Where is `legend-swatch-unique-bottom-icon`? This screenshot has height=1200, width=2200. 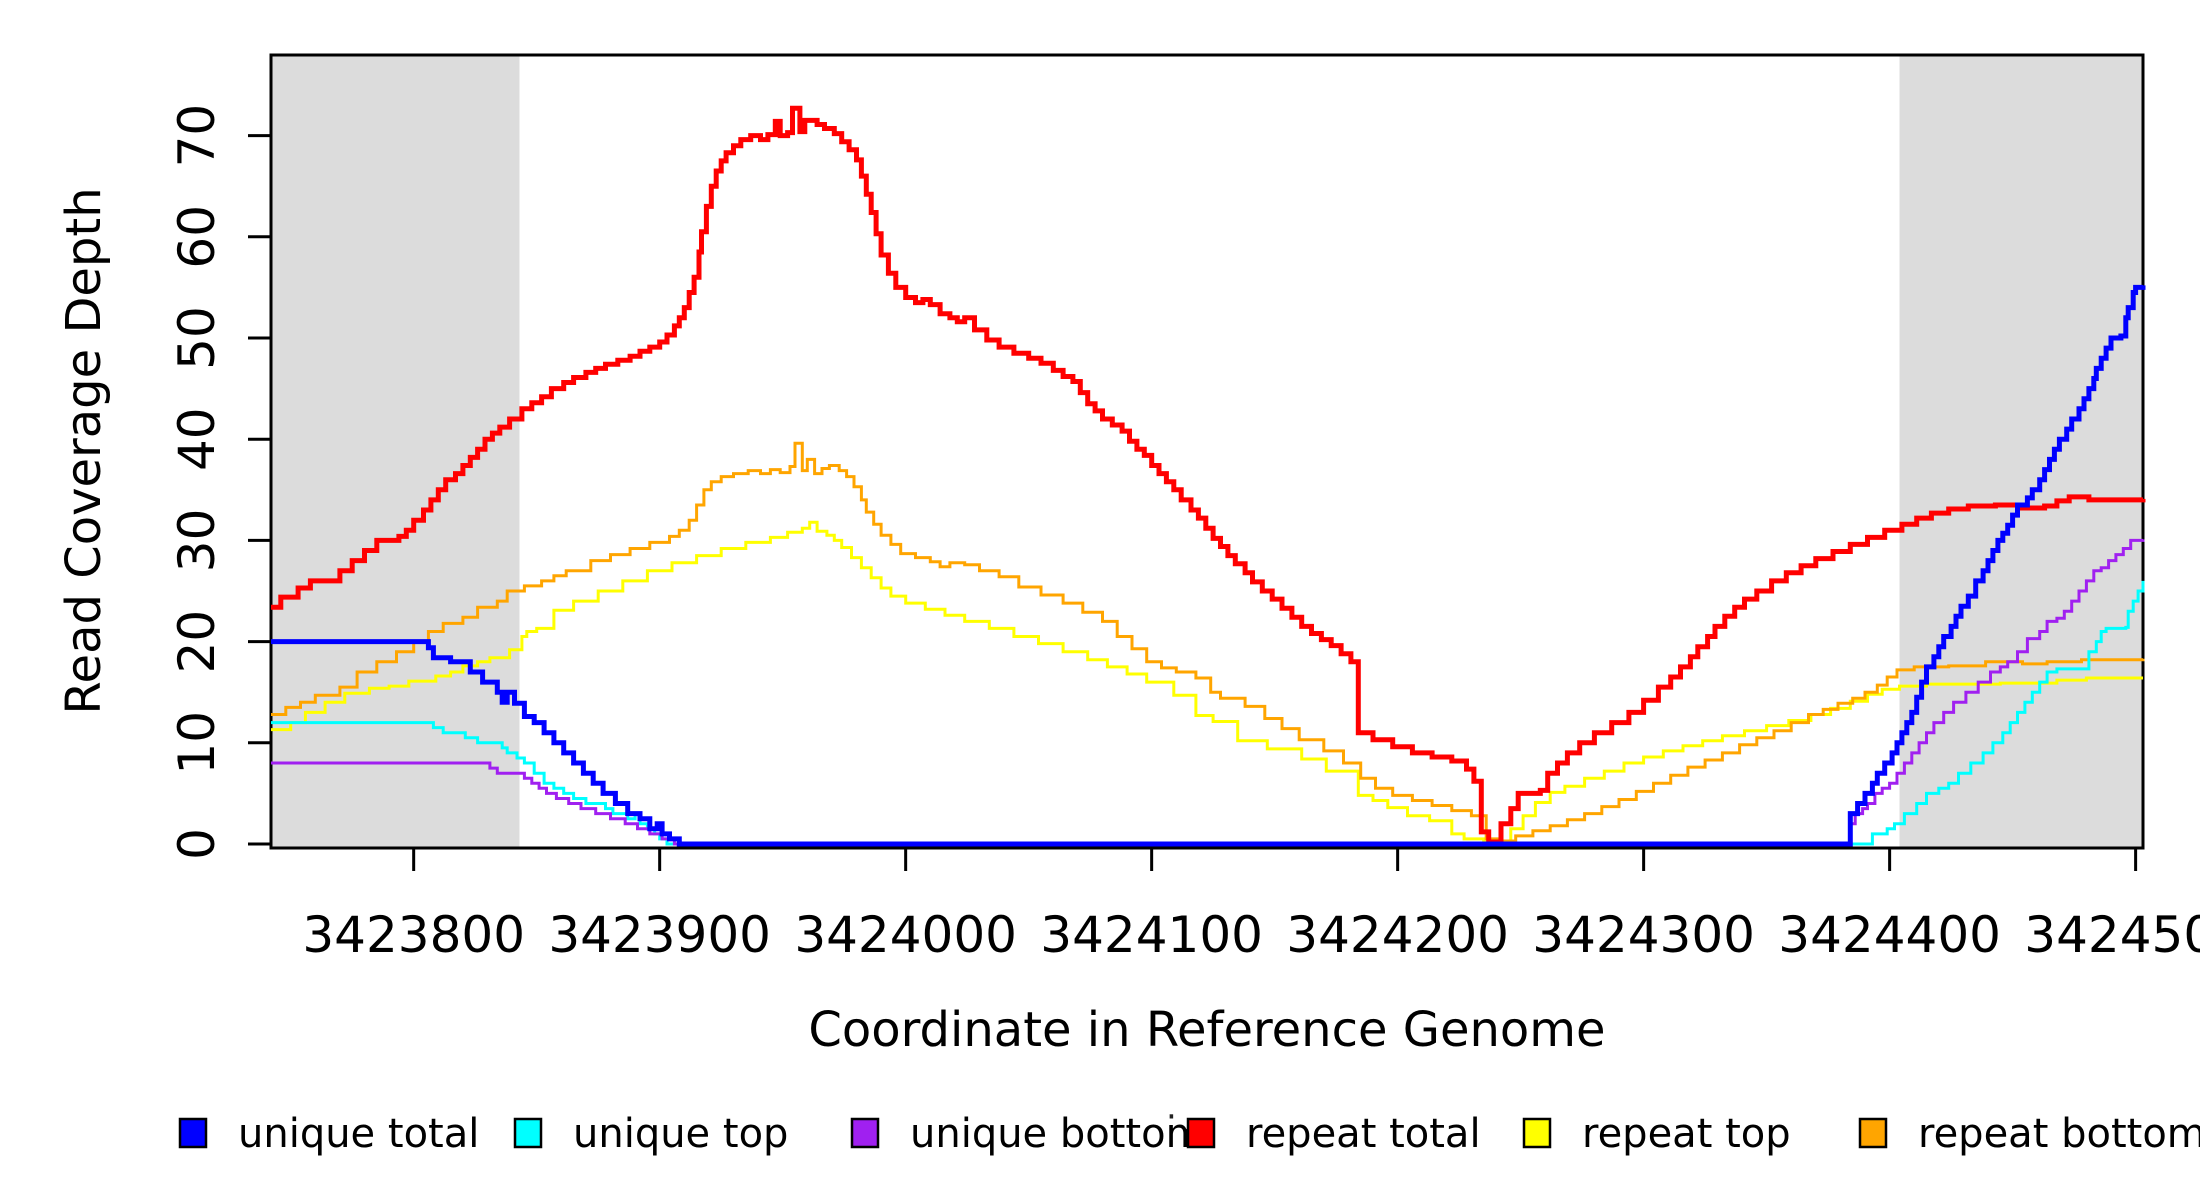 legend-swatch-unique-bottom-icon is located at coordinates (865, 1133).